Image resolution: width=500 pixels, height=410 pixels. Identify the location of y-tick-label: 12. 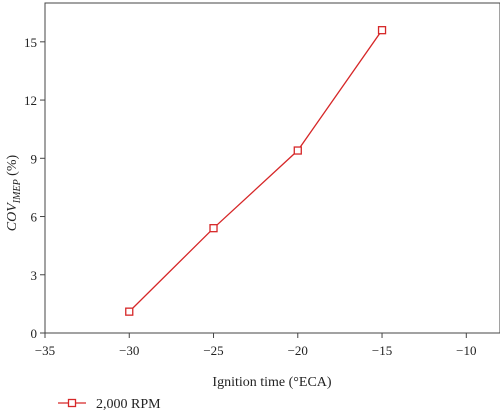
(30, 100).